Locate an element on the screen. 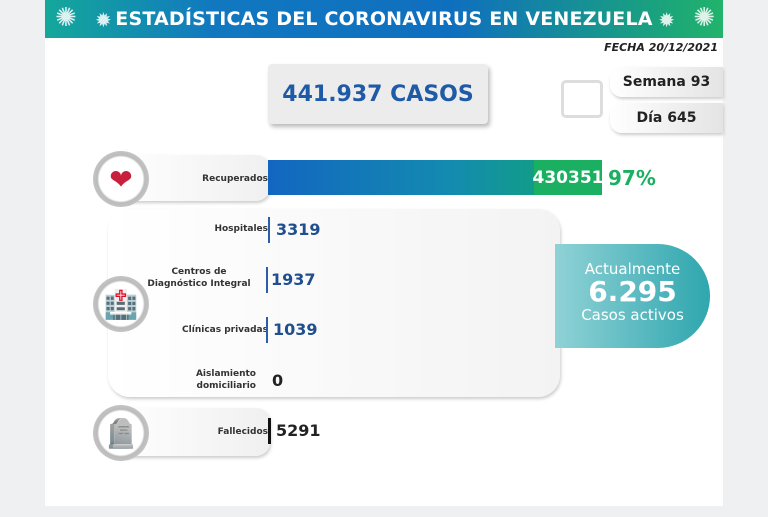 The height and width of the screenshot is (517, 768). hospitales-label: Hospitales is located at coordinates (241, 229).